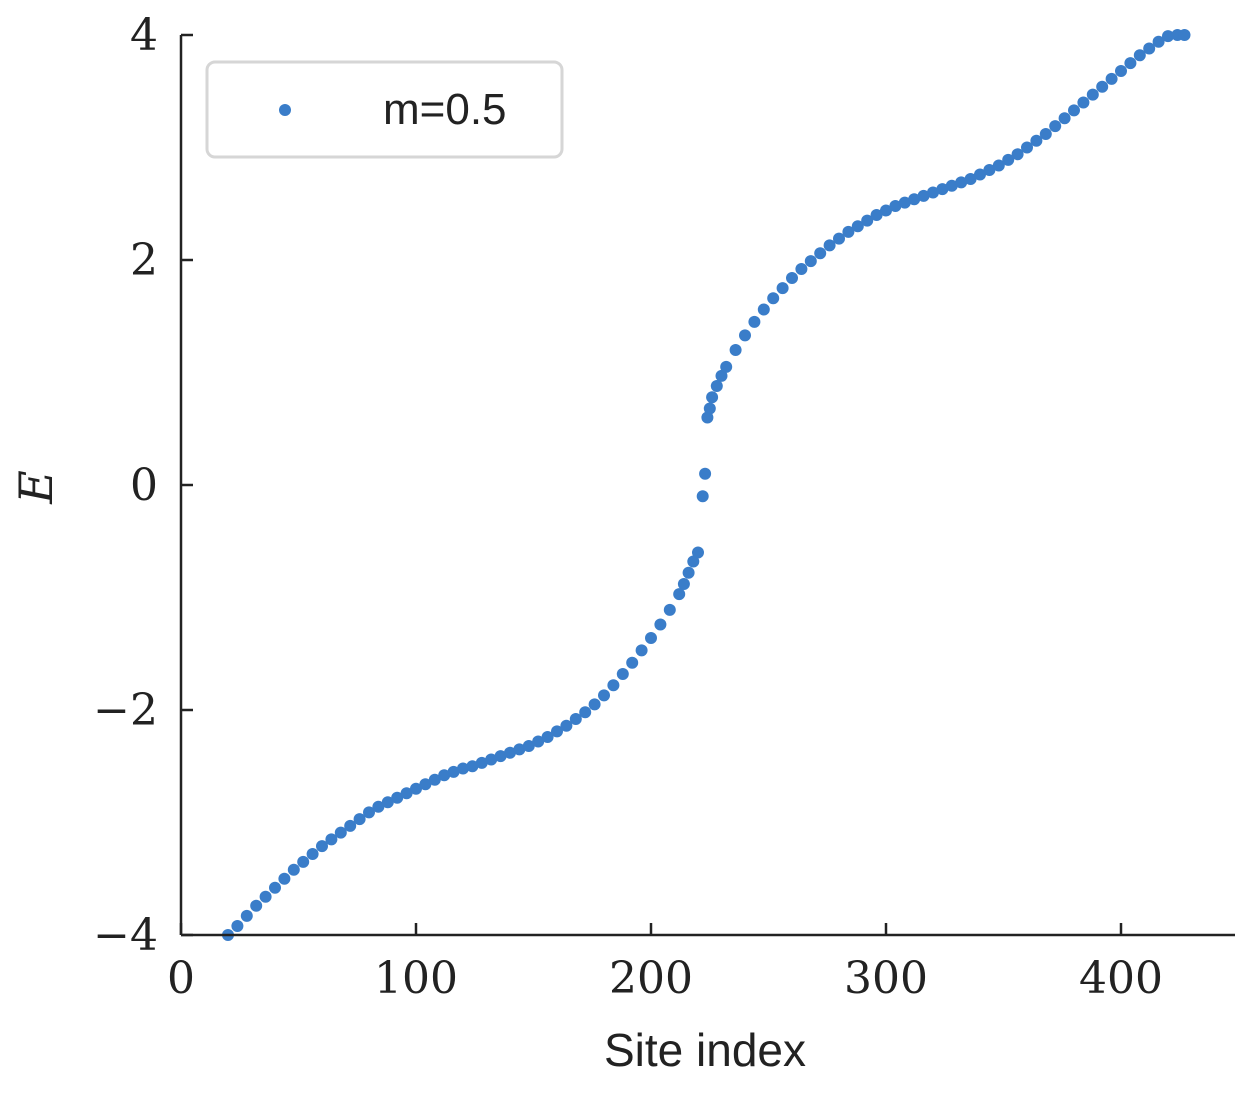 This screenshot has height=1095, width=1249. What do you see at coordinates (125, 710) in the screenshot?
I see `y-tick-label: −2` at bounding box center [125, 710].